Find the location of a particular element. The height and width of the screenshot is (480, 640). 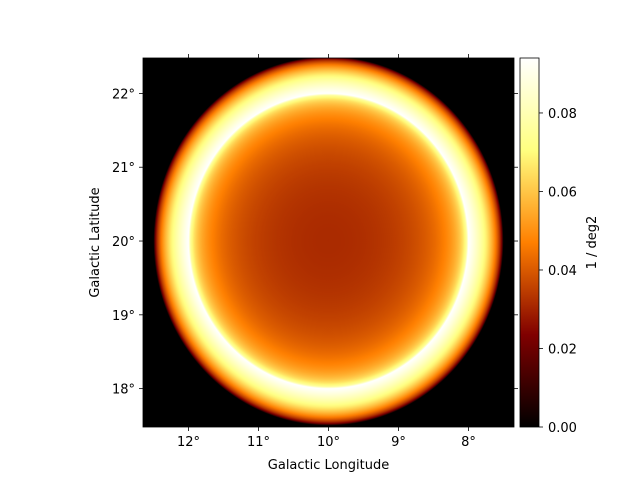

colorbar-tick-label: 0.04 is located at coordinates (562, 271).